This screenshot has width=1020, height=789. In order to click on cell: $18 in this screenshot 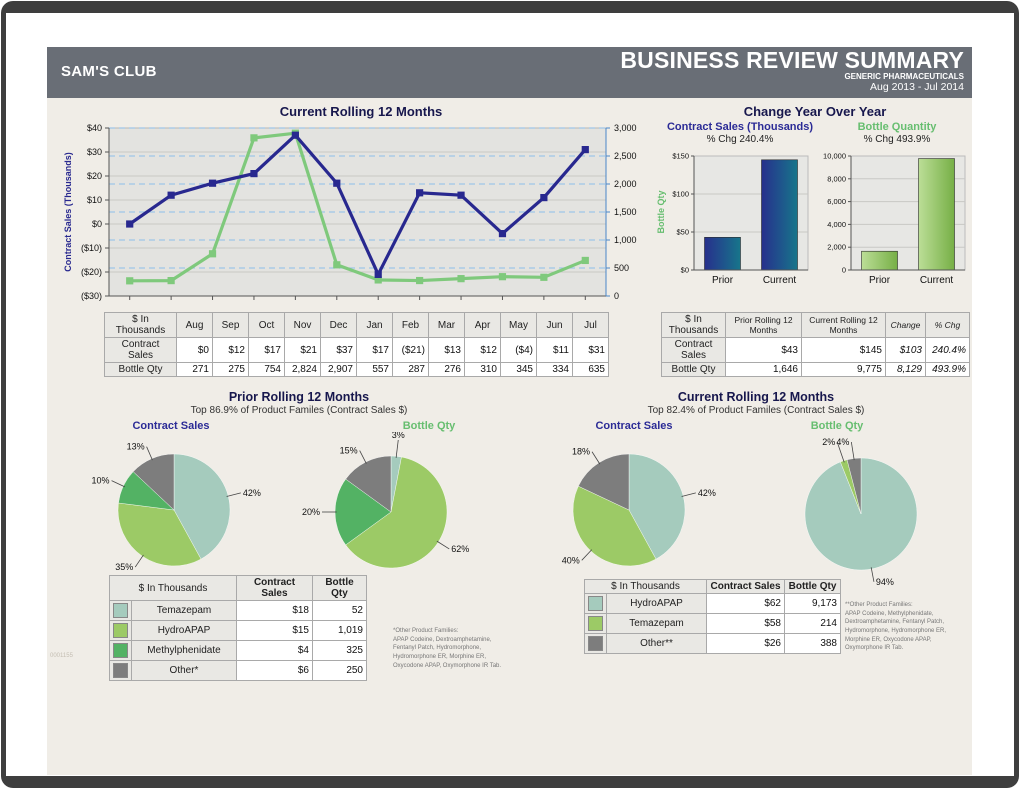, I will do `click(274, 610)`.